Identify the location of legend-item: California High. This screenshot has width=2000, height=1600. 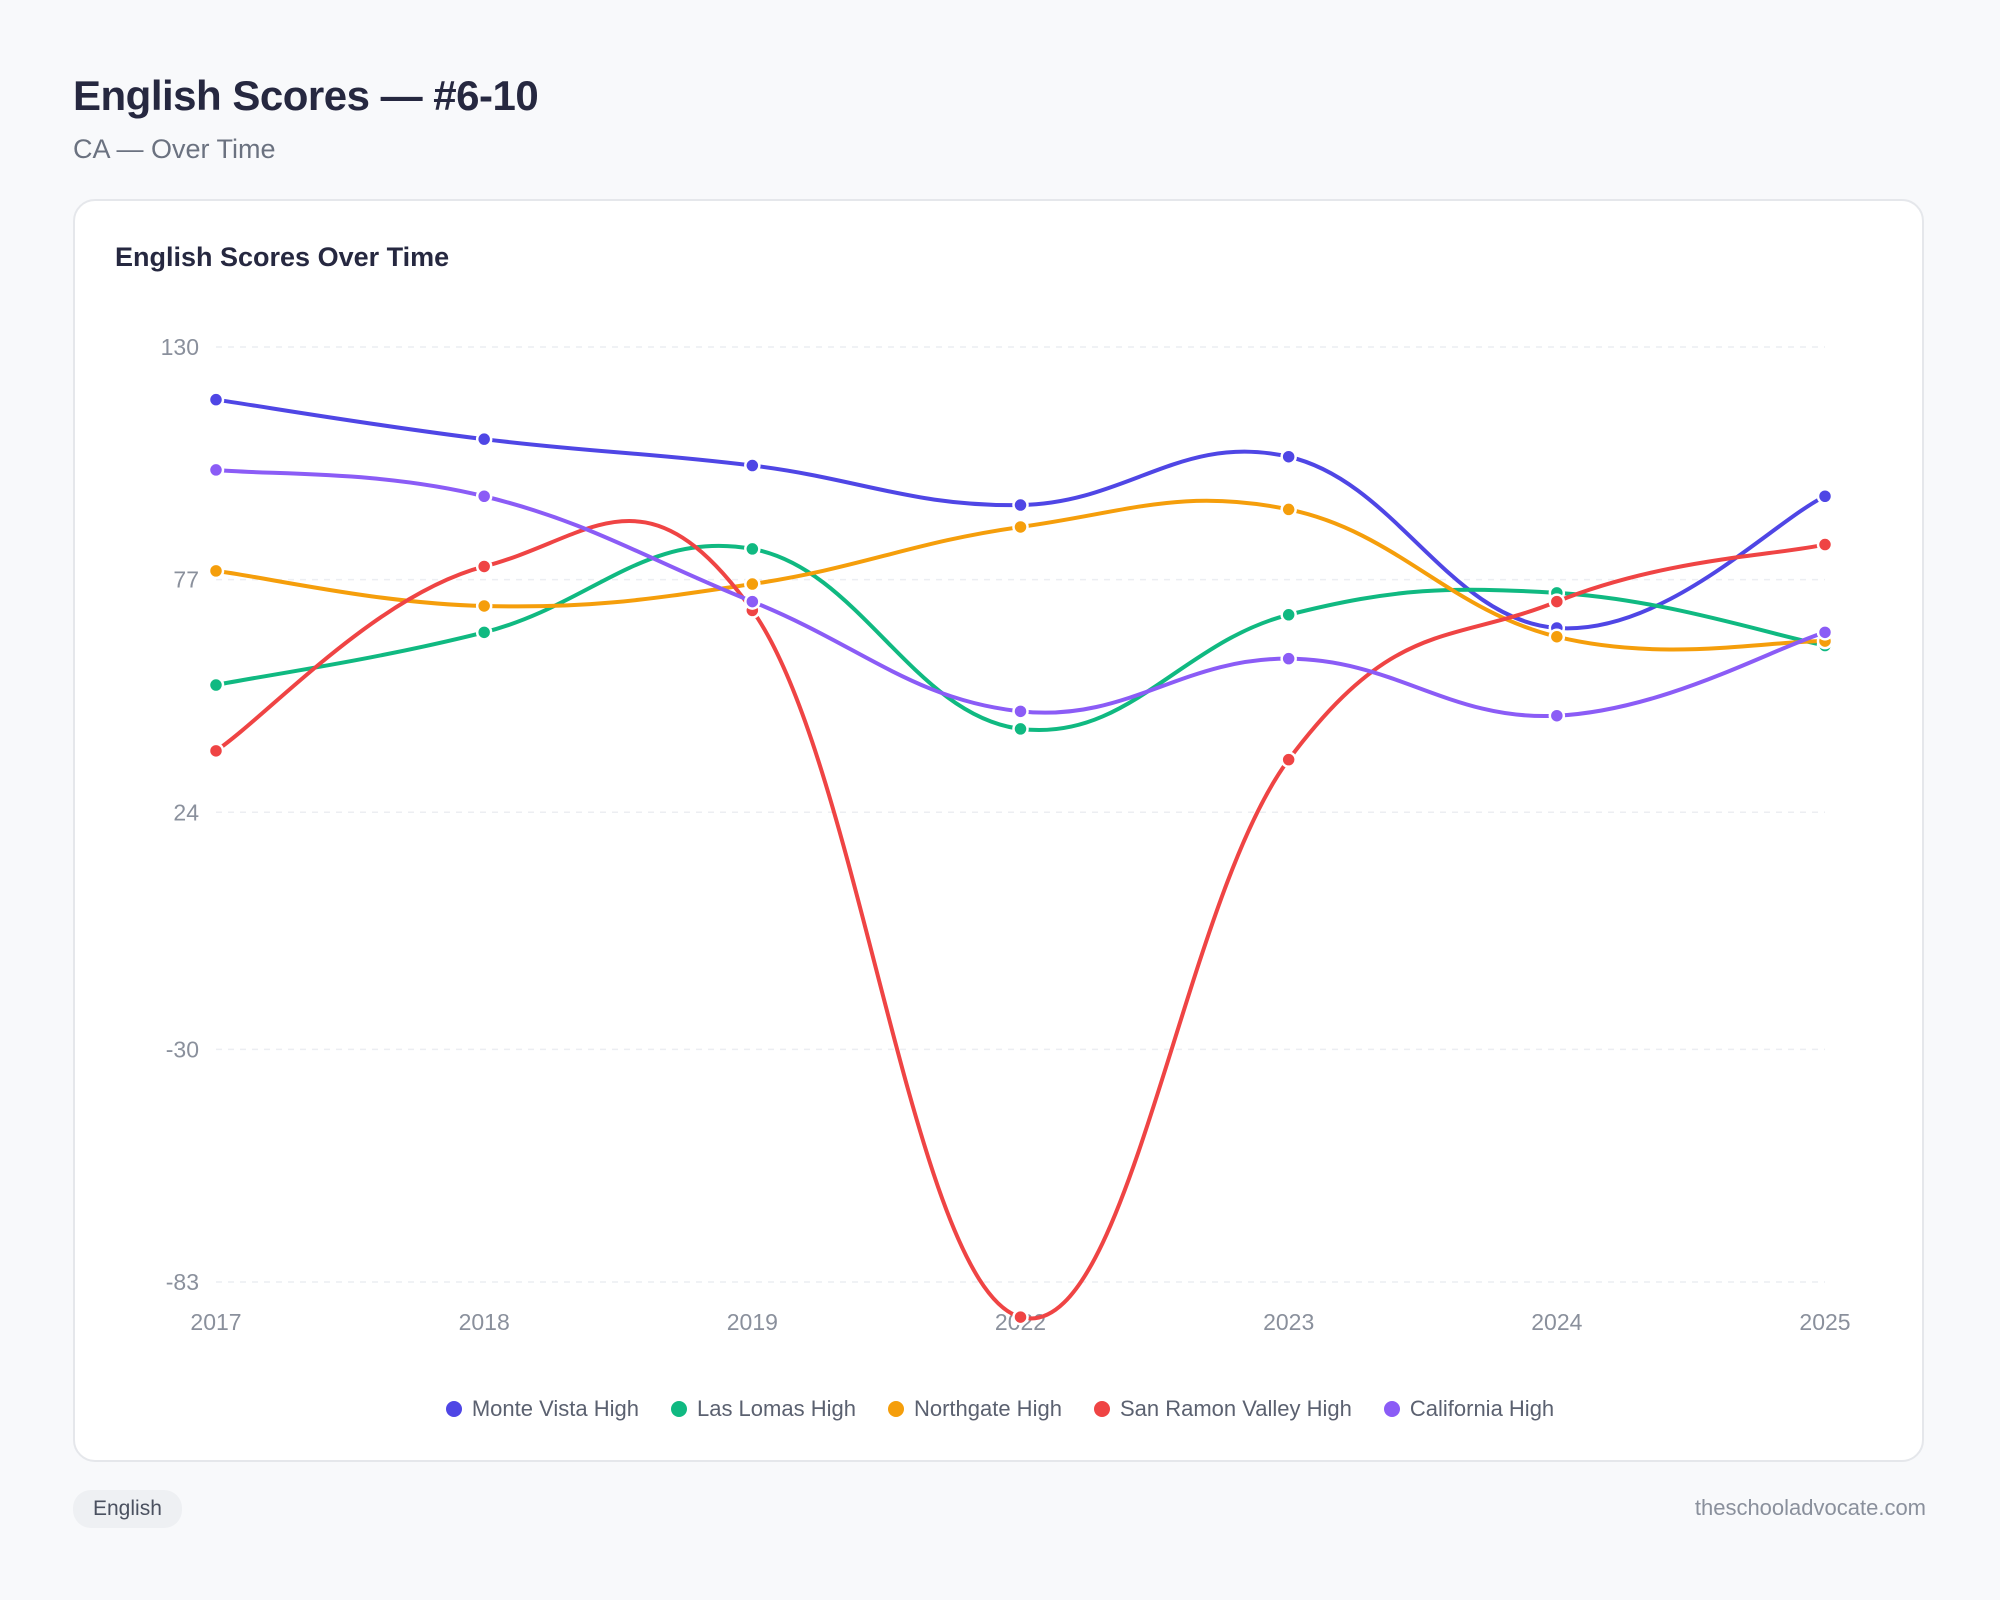
(1469, 1409).